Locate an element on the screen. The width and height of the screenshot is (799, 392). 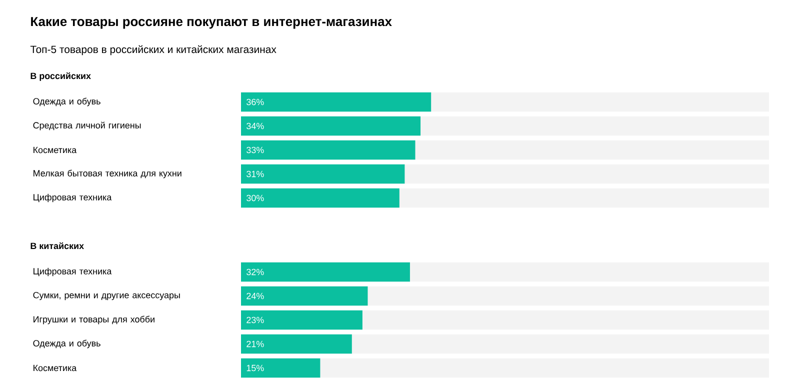
chart-title: Какие товары россияне покупают в интернет-магазинах is located at coordinates (211, 23).